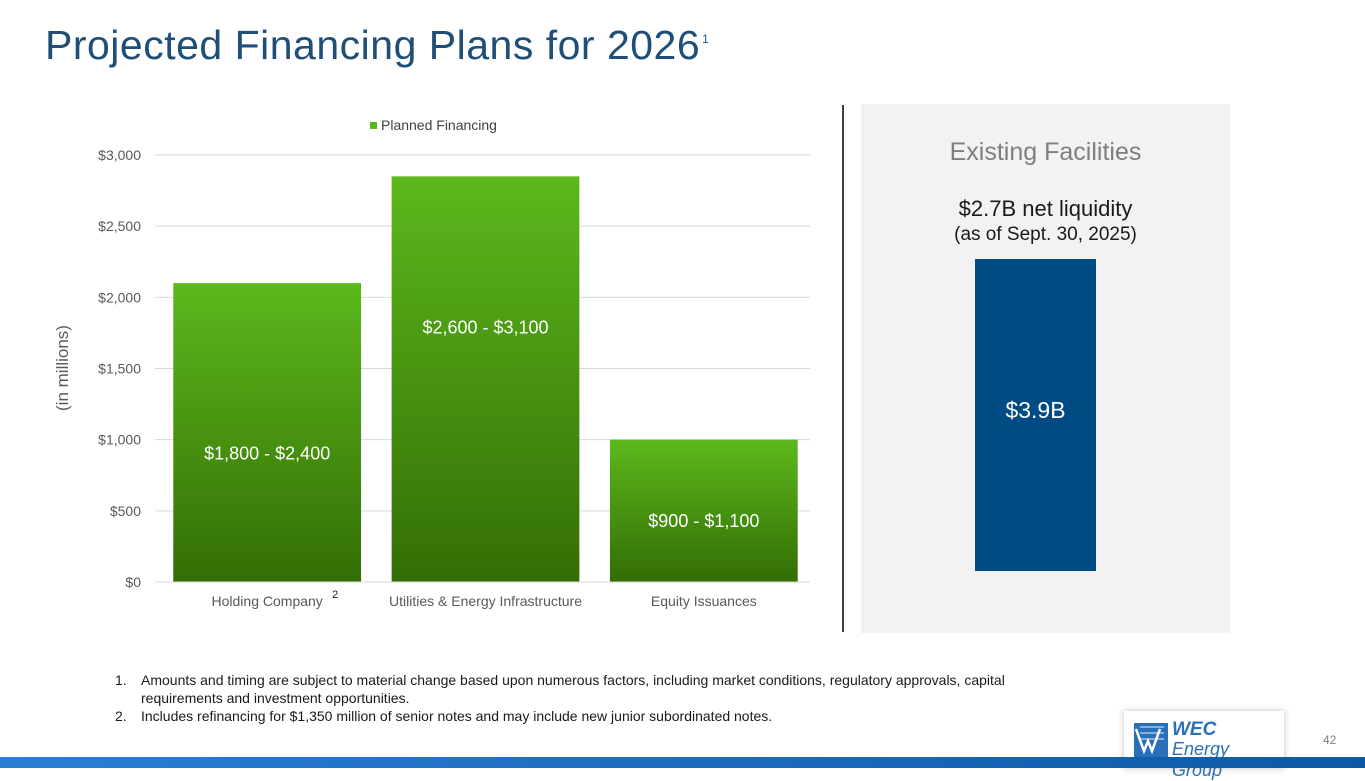  What do you see at coordinates (1330, 740) in the screenshot?
I see `page-number: 42` at bounding box center [1330, 740].